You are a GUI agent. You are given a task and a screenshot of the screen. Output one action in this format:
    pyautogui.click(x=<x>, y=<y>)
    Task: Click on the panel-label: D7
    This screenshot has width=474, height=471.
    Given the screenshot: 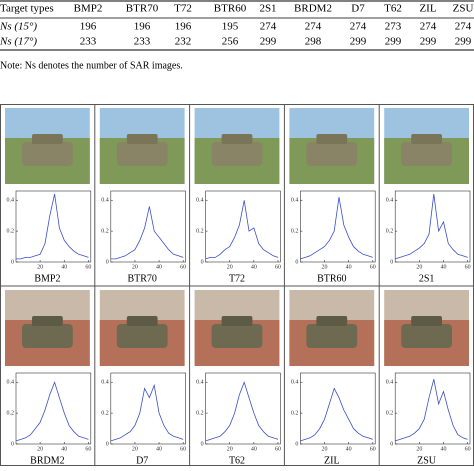 What is the action you would take?
    pyautogui.click(x=142, y=460)
    